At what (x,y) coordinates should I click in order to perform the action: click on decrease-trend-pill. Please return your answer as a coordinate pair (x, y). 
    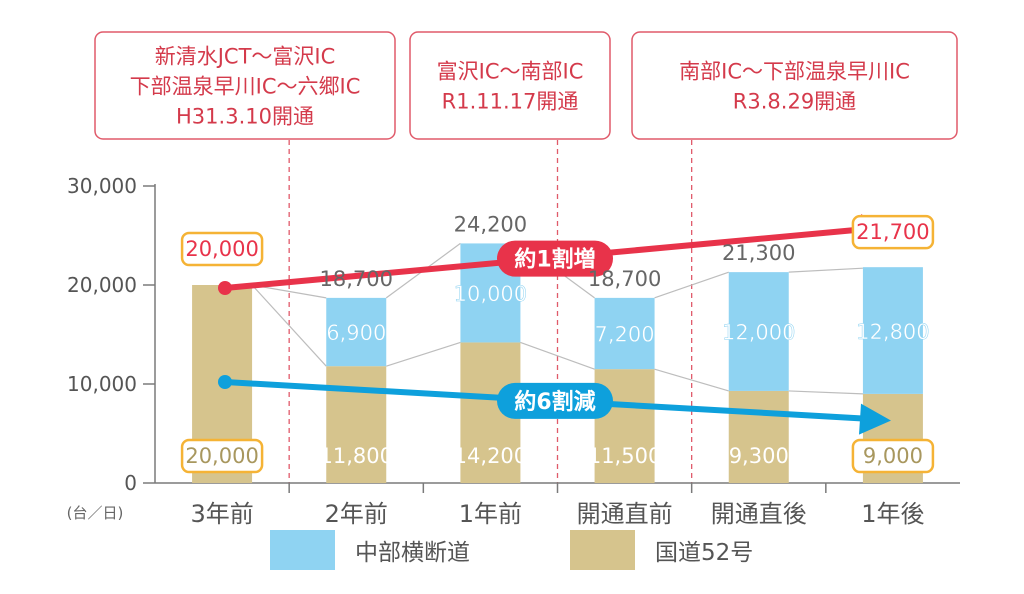
    Looking at the image, I should click on (555, 400).